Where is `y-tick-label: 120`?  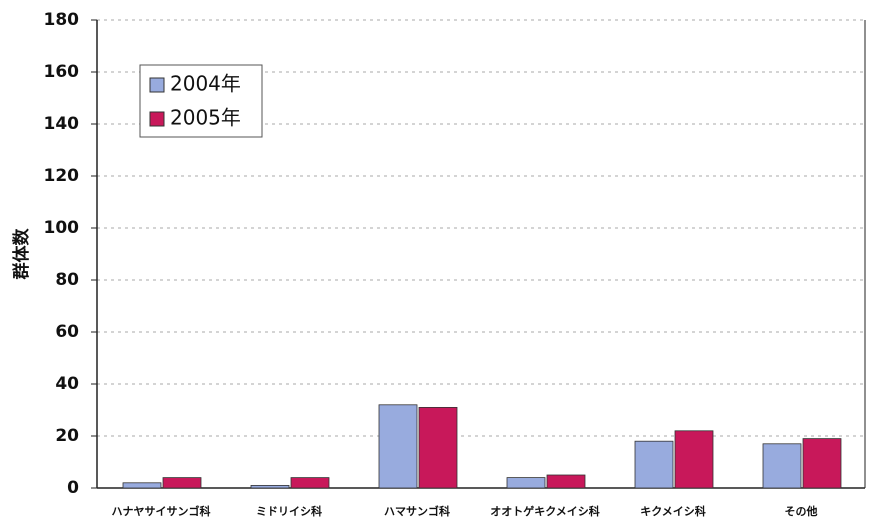
y-tick-label: 120 is located at coordinates (62, 176).